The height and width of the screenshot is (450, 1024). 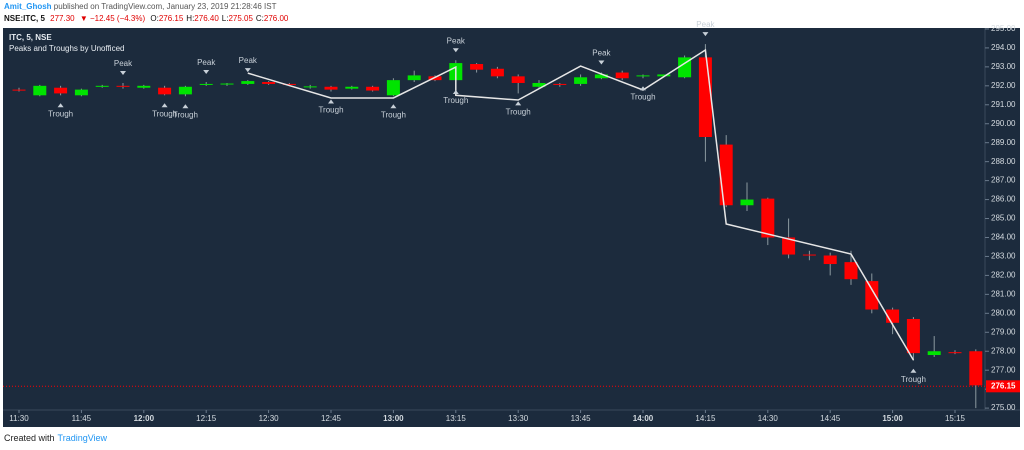 I want to click on ohlc: O:276.15 H:276.40 L:275.05 C:276.00, so click(x=220, y=18).